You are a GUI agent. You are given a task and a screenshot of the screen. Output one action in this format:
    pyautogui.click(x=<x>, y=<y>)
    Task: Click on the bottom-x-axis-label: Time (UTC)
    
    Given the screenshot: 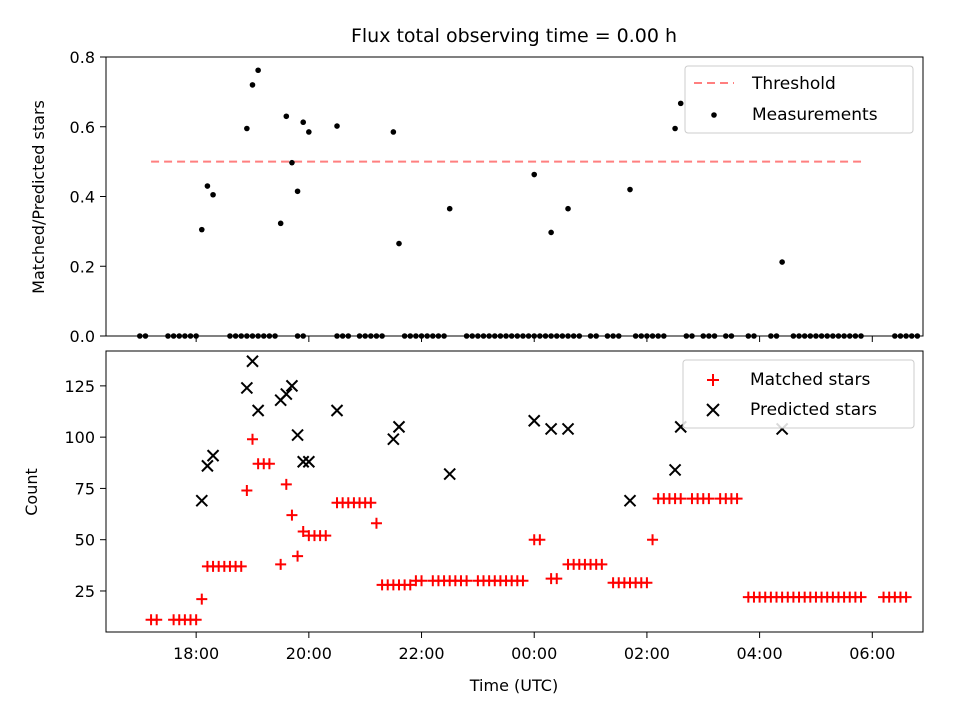 What is the action you would take?
    pyautogui.click(x=513, y=685)
    